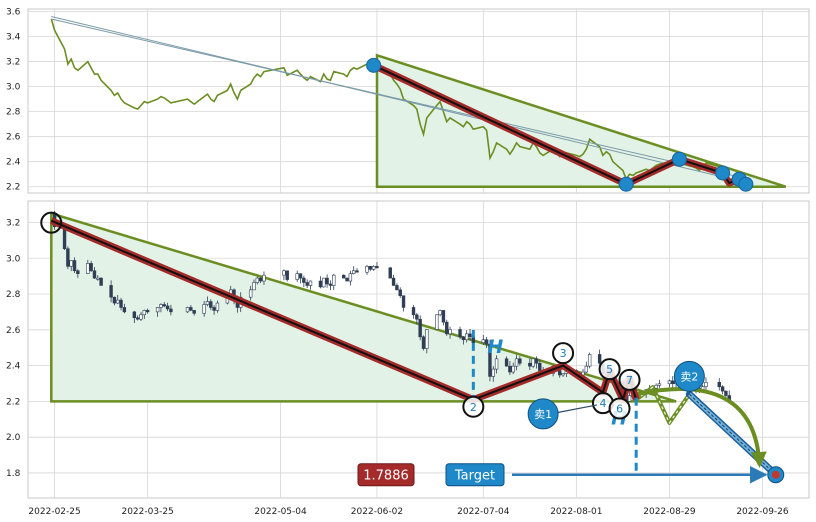 The width and height of the screenshot is (816, 522). Describe the element at coordinates (386, 476) in the screenshot. I see `target-price-text: 1.7886` at that location.